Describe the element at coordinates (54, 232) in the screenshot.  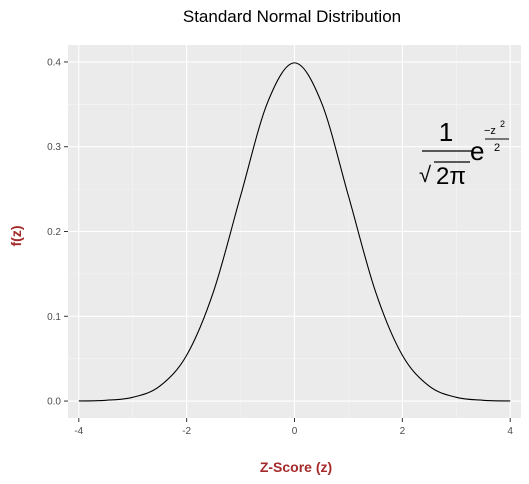
I see `y-tick-label: 0.2` at that location.